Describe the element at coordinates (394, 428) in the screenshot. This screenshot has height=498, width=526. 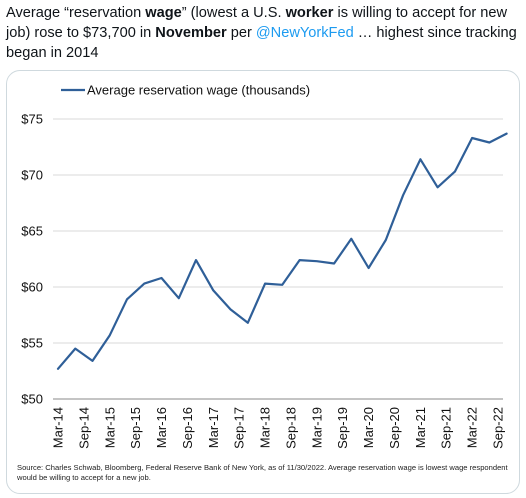
I see `x-tick-label: Sep-20` at that location.